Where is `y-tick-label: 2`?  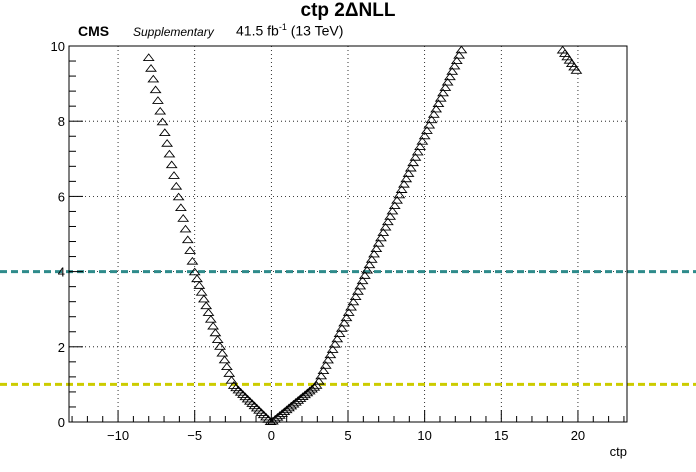
y-tick-label: 2 is located at coordinates (61, 347).